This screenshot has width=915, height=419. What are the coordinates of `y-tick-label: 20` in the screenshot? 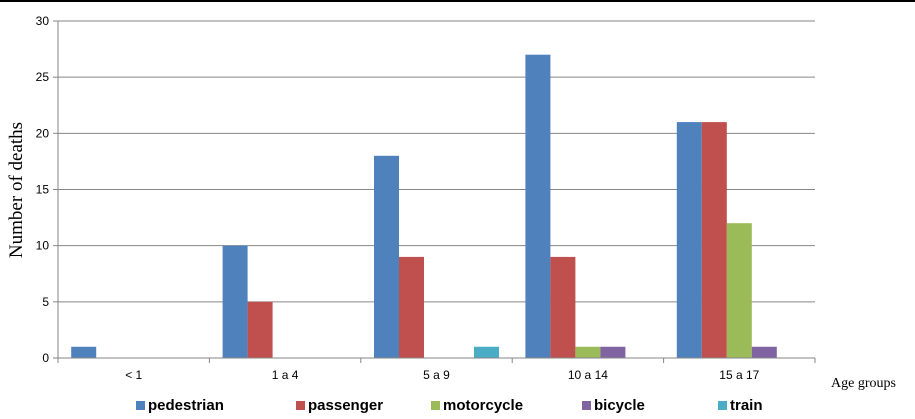 It's located at (43, 133).